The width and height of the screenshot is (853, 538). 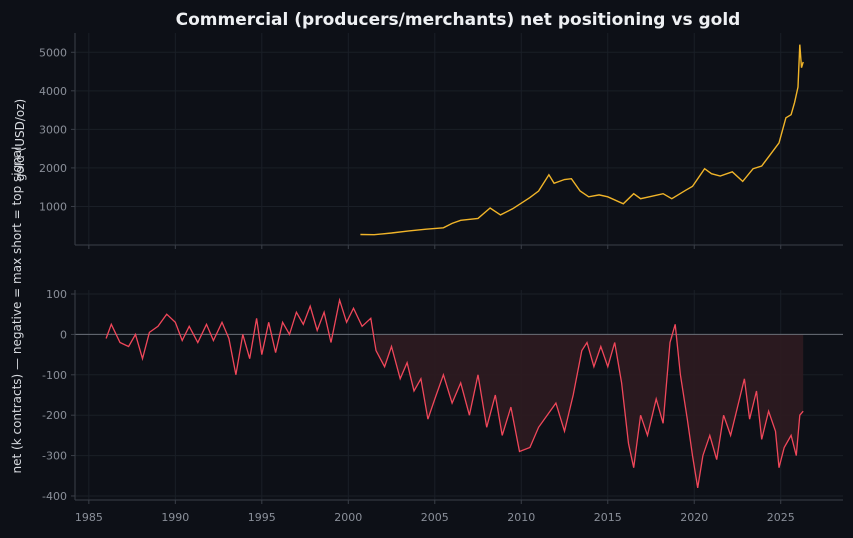 What do you see at coordinates (53, 168) in the screenshot?
I see `top-y-tick-label: 2000` at bounding box center [53, 168].